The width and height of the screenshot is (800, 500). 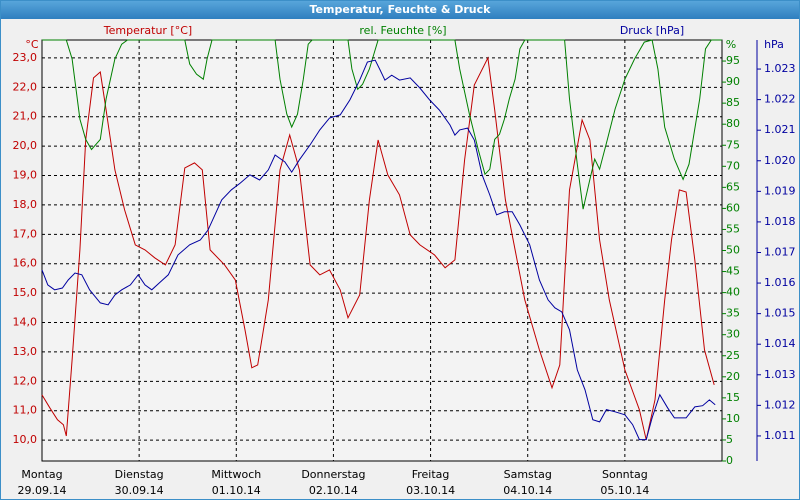 I want to click on x-tick-date: 29.09.14, so click(x=42, y=490).